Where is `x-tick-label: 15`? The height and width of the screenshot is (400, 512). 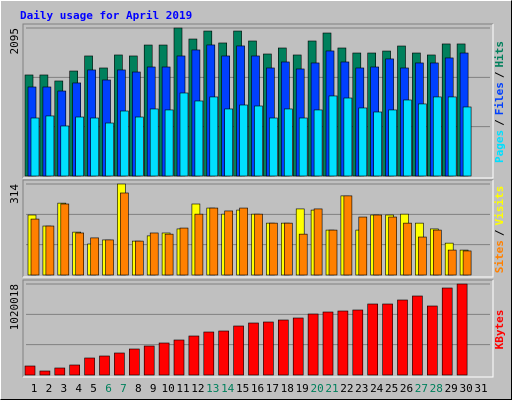
x-tick-label: 15 is located at coordinates (242, 388).